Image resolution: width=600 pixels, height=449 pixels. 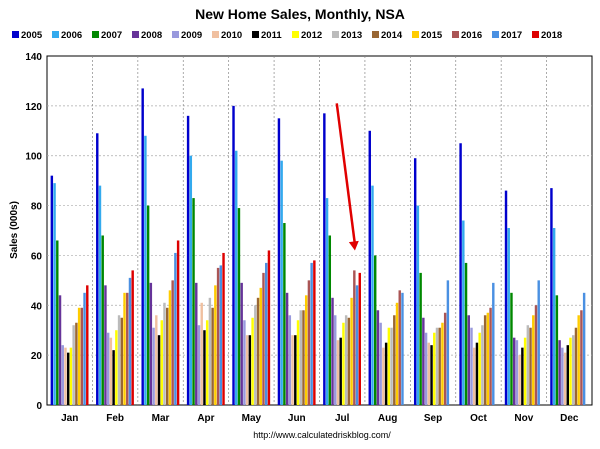 I want to click on legend-label: 2005, so click(x=32, y=35).